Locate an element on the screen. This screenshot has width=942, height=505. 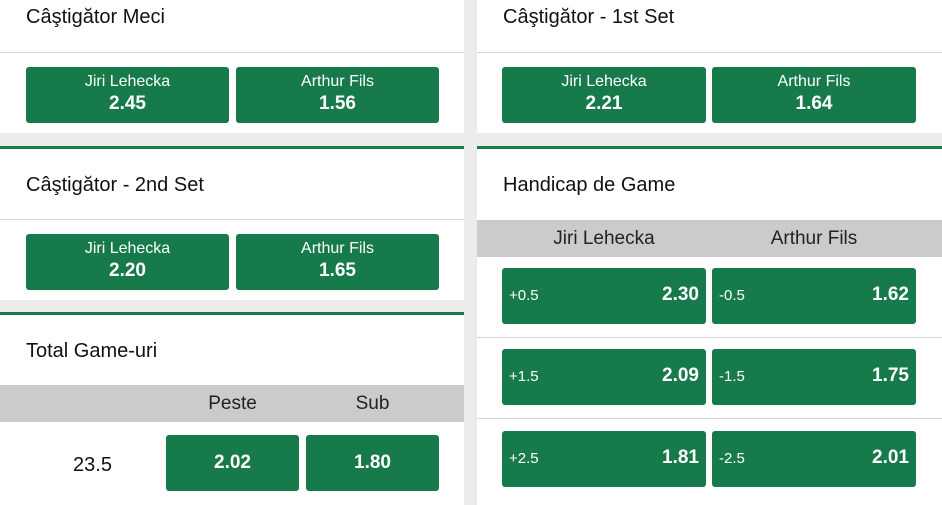
header-over: Peste is located at coordinates (232, 403).